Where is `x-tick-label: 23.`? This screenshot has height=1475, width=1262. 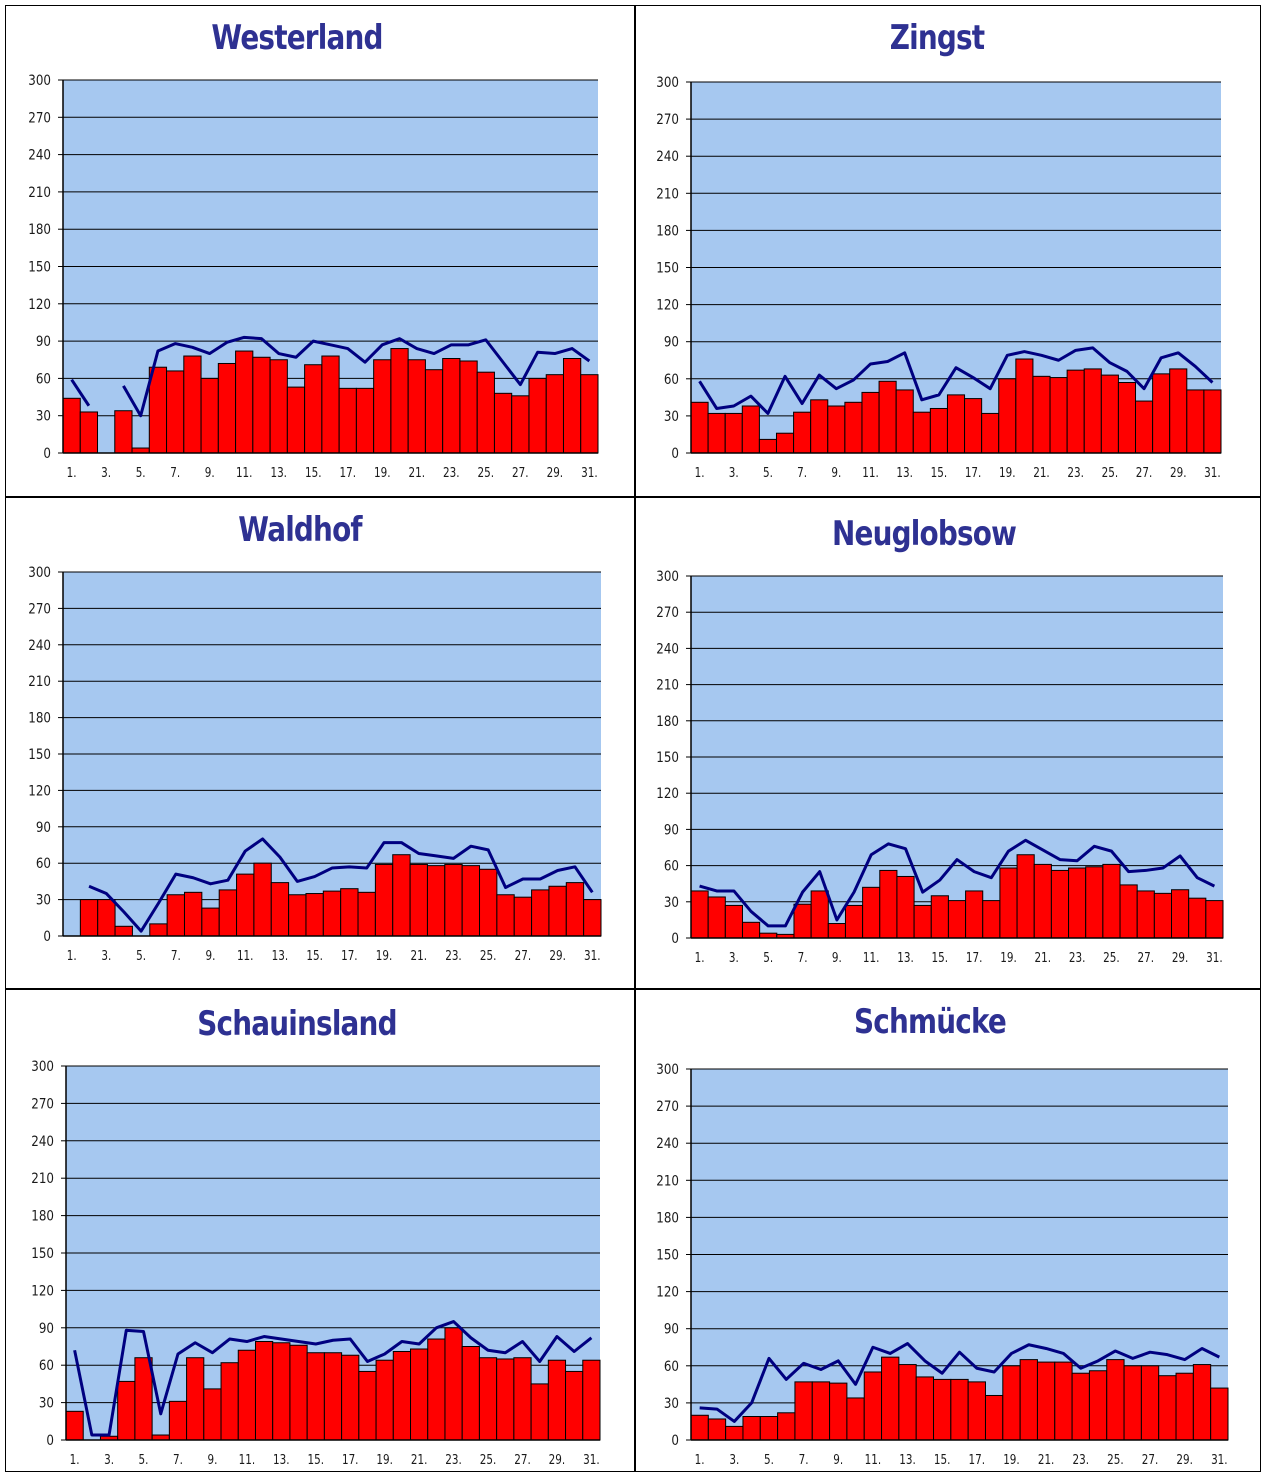
x-tick-label: 23. is located at coordinates (1077, 957).